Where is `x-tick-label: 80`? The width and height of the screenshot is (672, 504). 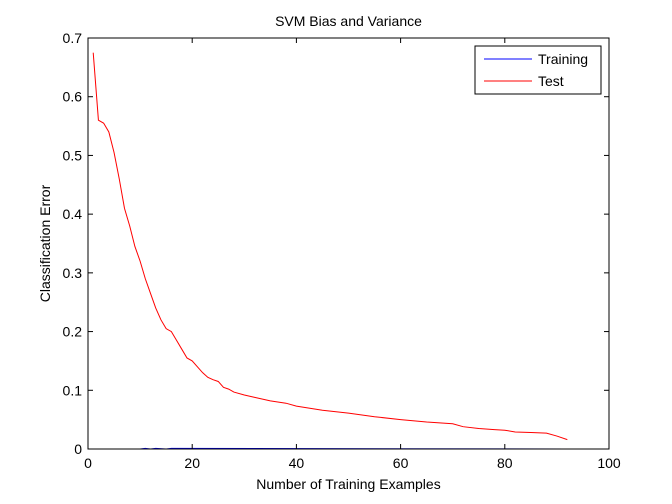 x-tick-label: 80 is located at coordinates (505, 463).